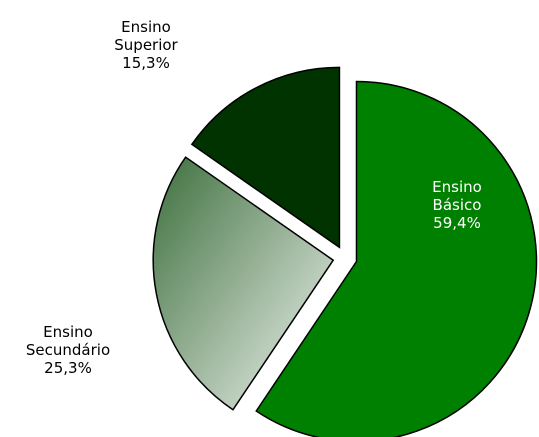 Image resolution: width=539 pixels, height=437 pixels. Describe the element at coordinates (457, 223) in the screenshot. I see `value-label: 59,4%` at that location.